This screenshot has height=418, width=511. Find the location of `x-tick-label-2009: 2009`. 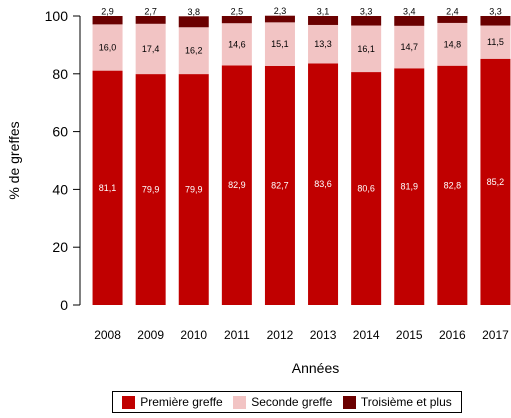

x-tick-label-2009: 2009 is located at coordinates (150, 335).